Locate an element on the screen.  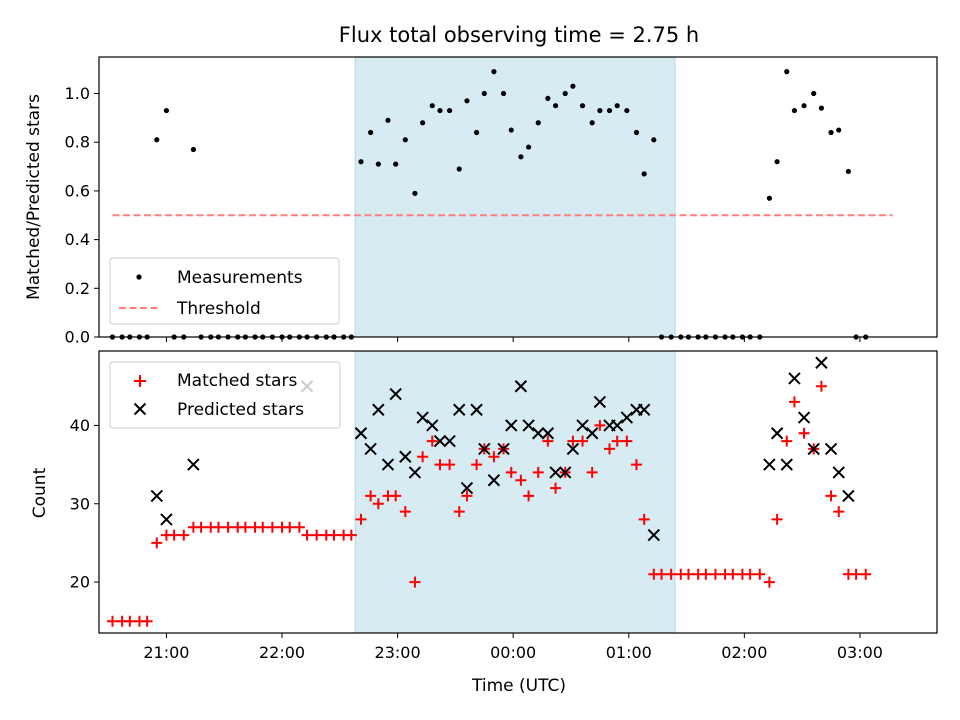
chart-title: Flux total observing time = 2.75 h is located at coordinates (519, 35).